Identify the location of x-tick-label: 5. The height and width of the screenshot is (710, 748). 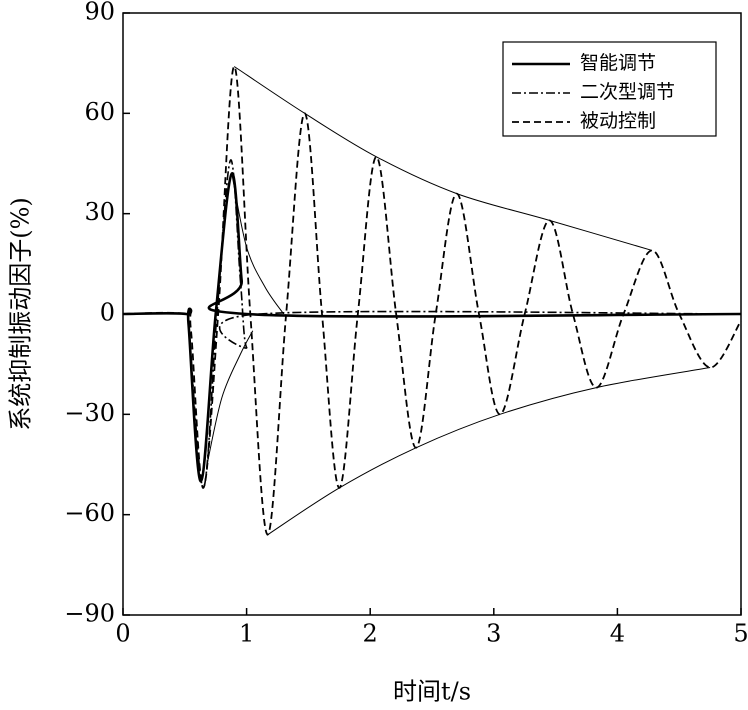
(740, 634).